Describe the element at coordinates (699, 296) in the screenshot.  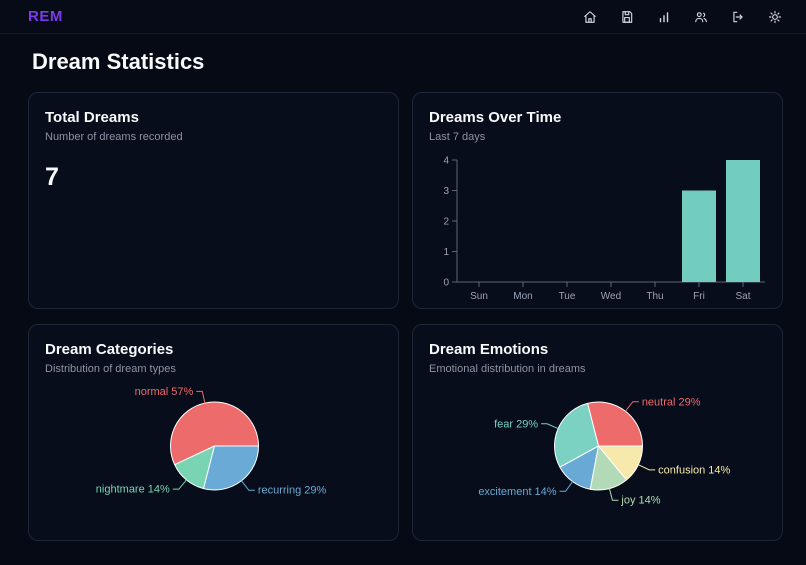
I see `x-tick-label: Fri` at that location.